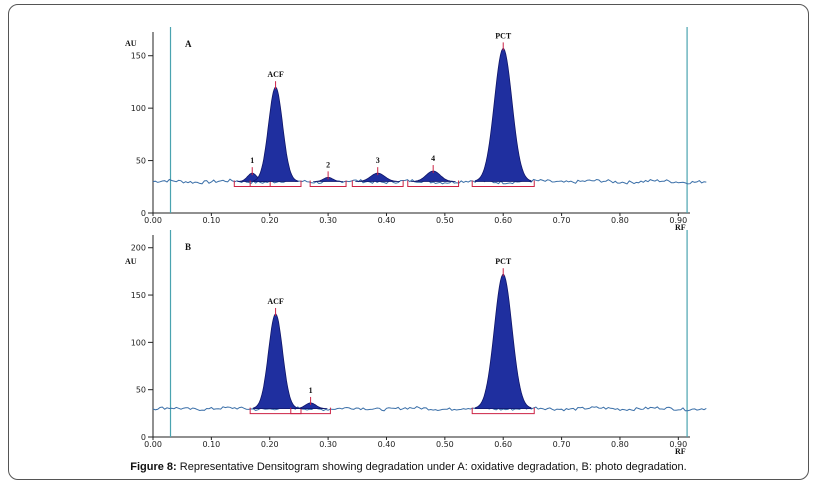 The height and width of the screenshot is (488, 817). I want to click on caption-label: Figure 8:, so click(153, 467).